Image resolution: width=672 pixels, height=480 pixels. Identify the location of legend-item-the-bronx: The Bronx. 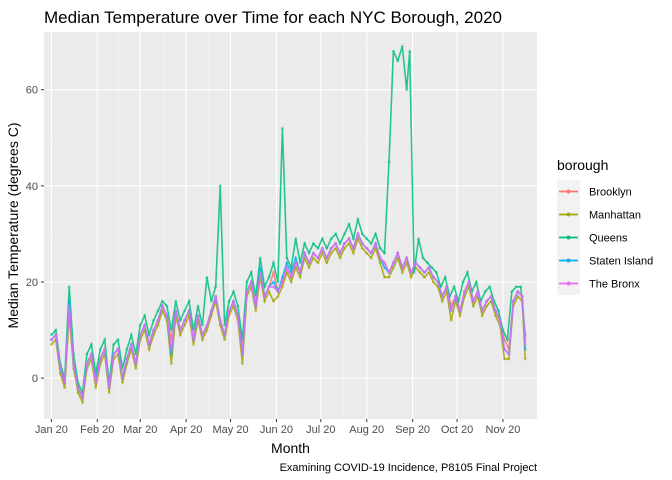
(598, 283).